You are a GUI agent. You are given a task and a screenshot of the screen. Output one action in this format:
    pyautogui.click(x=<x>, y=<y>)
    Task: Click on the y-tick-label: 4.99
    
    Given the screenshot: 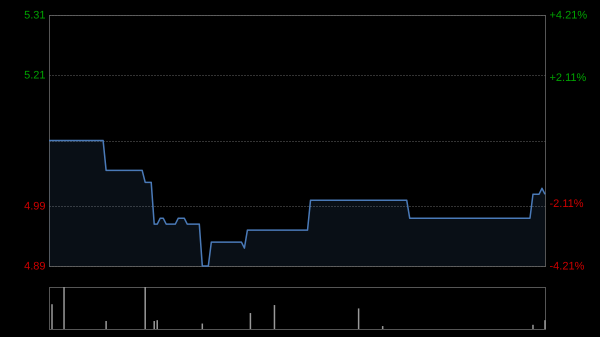 What is the action you would take?
    pyautogui.click(x=35, y=206)
    